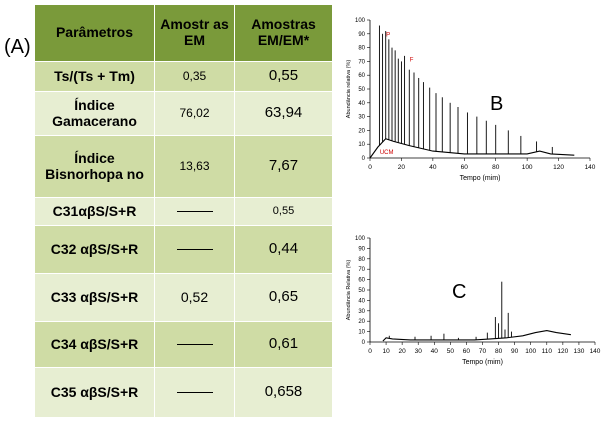  I want to click on em-value: 76,02, so click(194, 113).